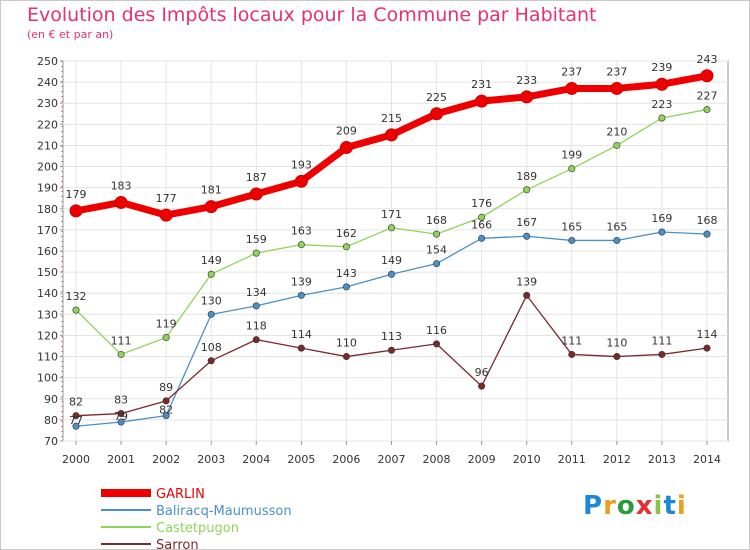 This screenshot has height=550, width=750. I want to click on x-tick-label: 2007, so click(391, 459).